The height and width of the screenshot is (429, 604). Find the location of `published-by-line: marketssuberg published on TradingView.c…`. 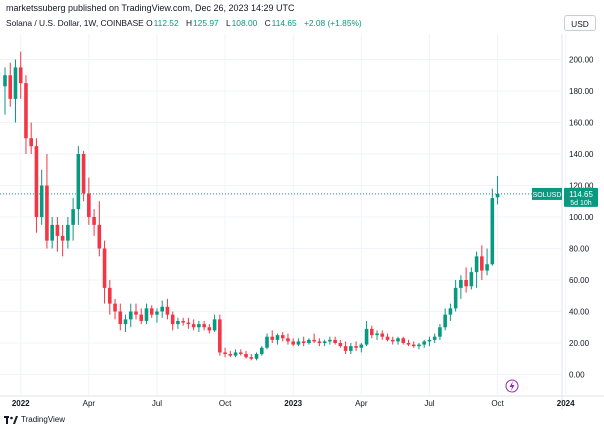

published-by-line: marketssuberg published on TradingView.c… is located at coordinates (150, 8).